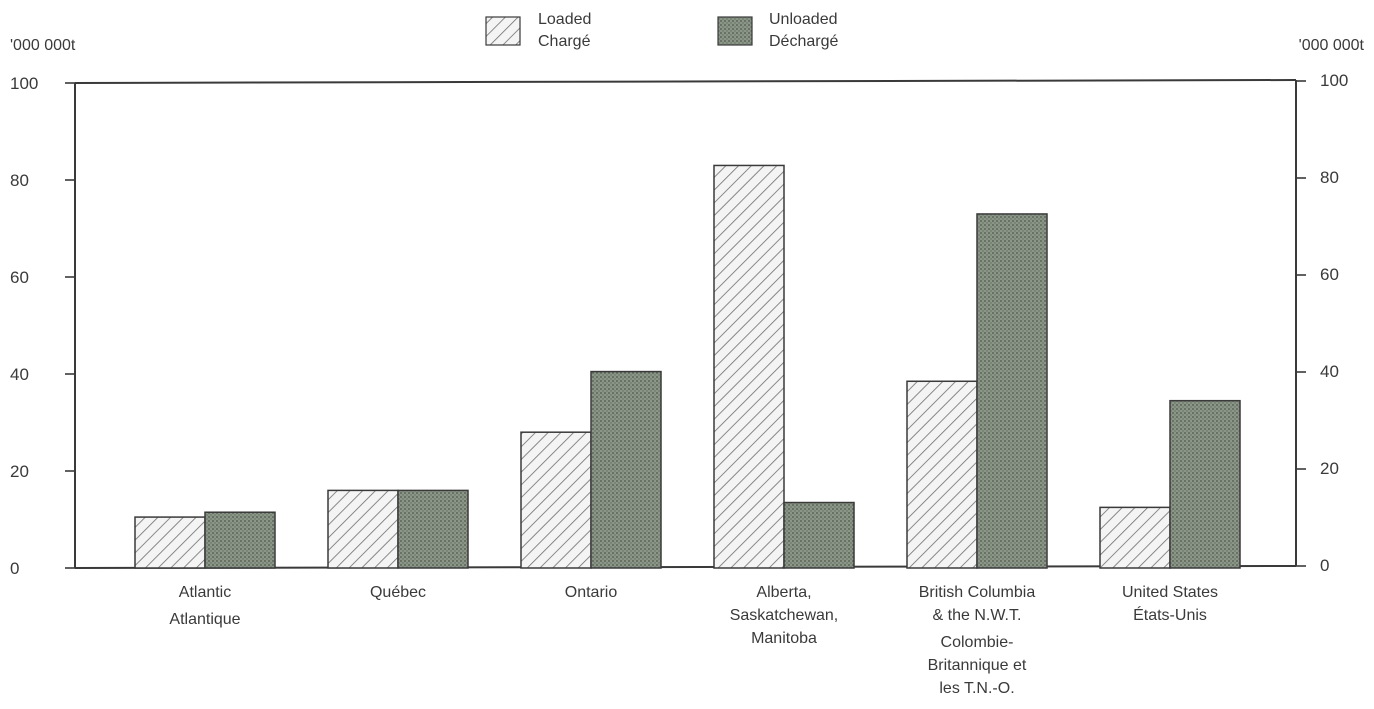 The width and height of the screenshot is (1374, 709). I want to click on category-label: Manitoba, so click(784, 638).